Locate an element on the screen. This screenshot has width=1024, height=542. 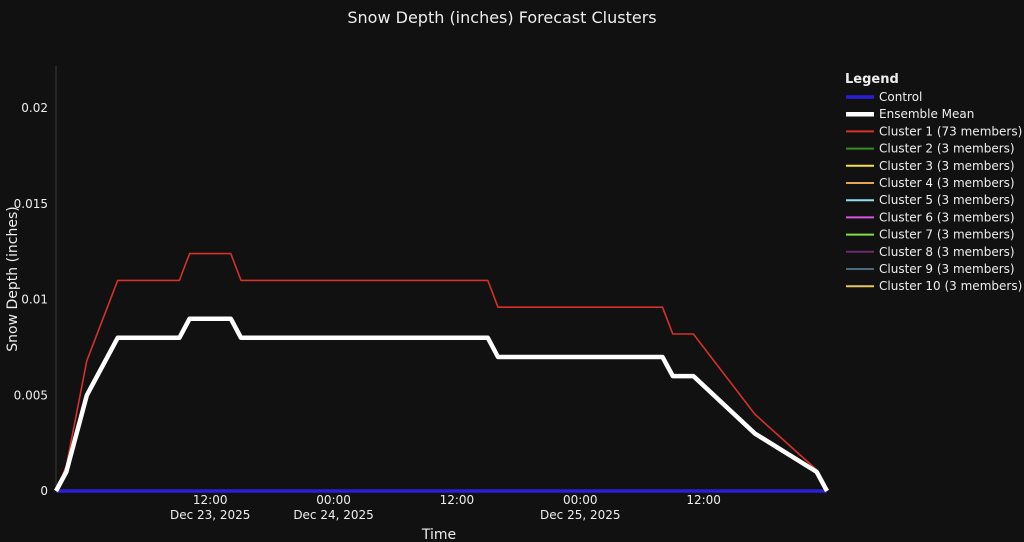
y-tick-label: 0.01 is located at coordinates (34, 300).